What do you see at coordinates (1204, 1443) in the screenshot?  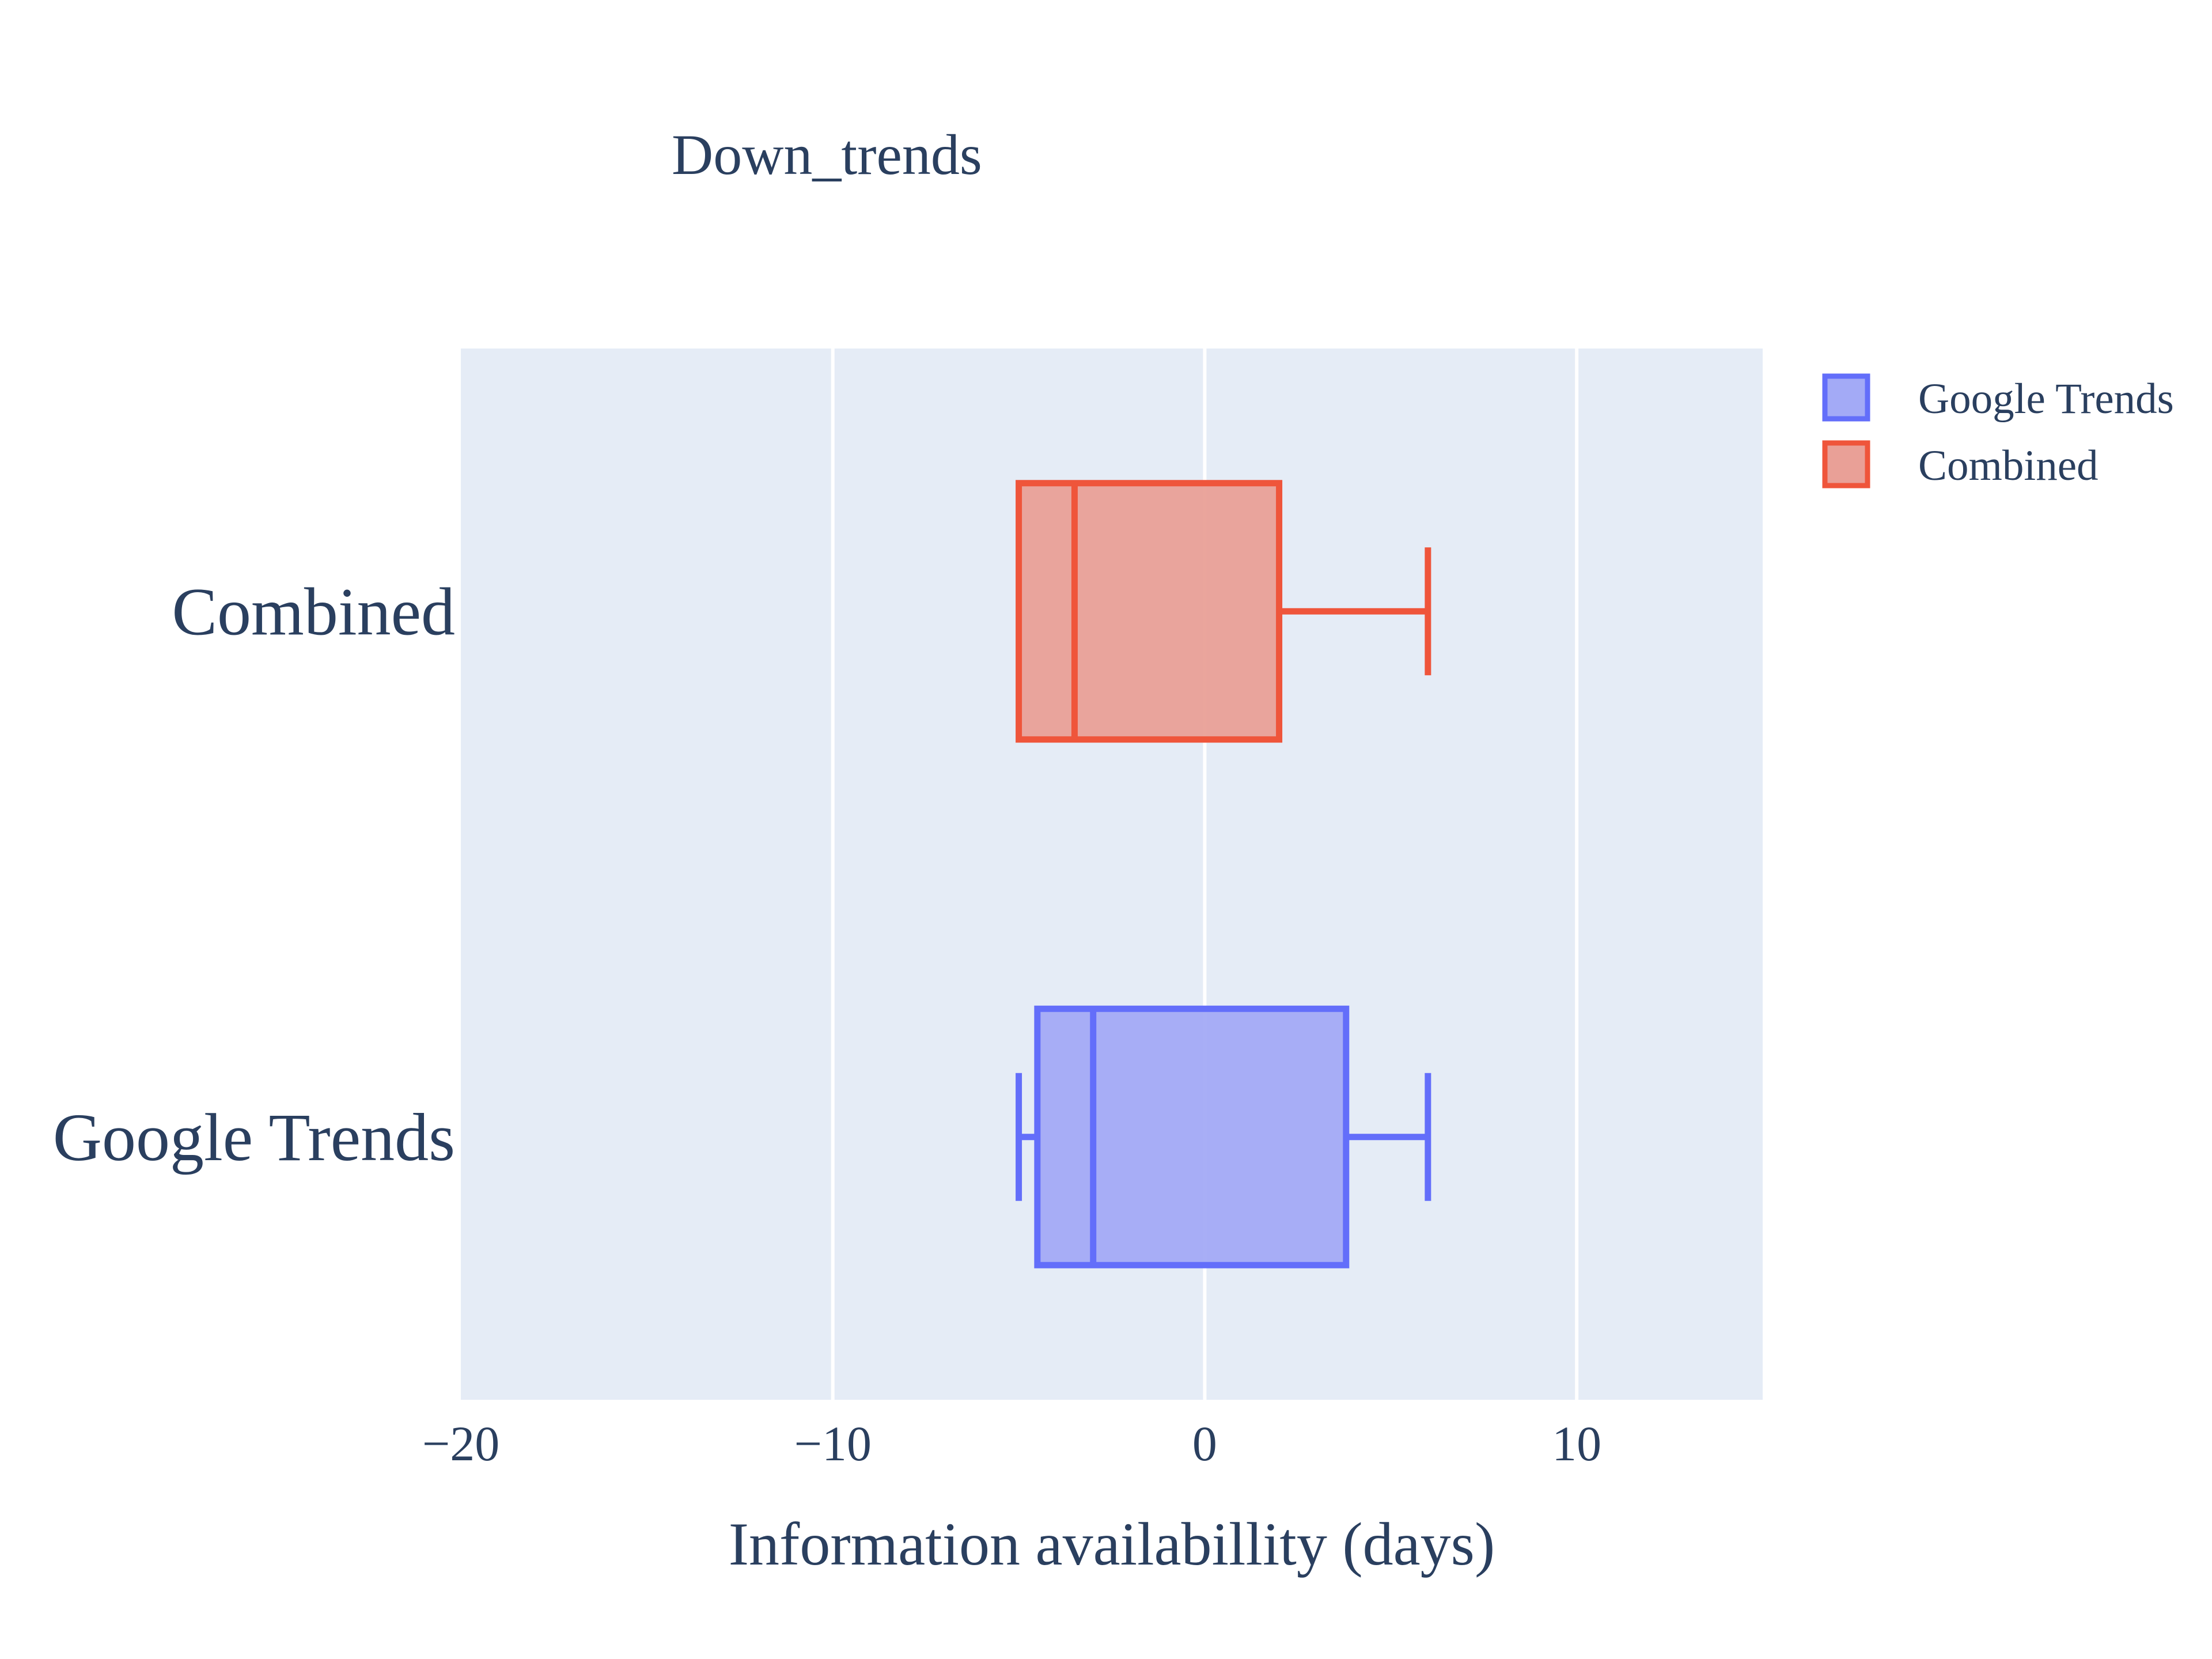 I see `x-tick-label: 0` at bounding box center [1204, 1443].